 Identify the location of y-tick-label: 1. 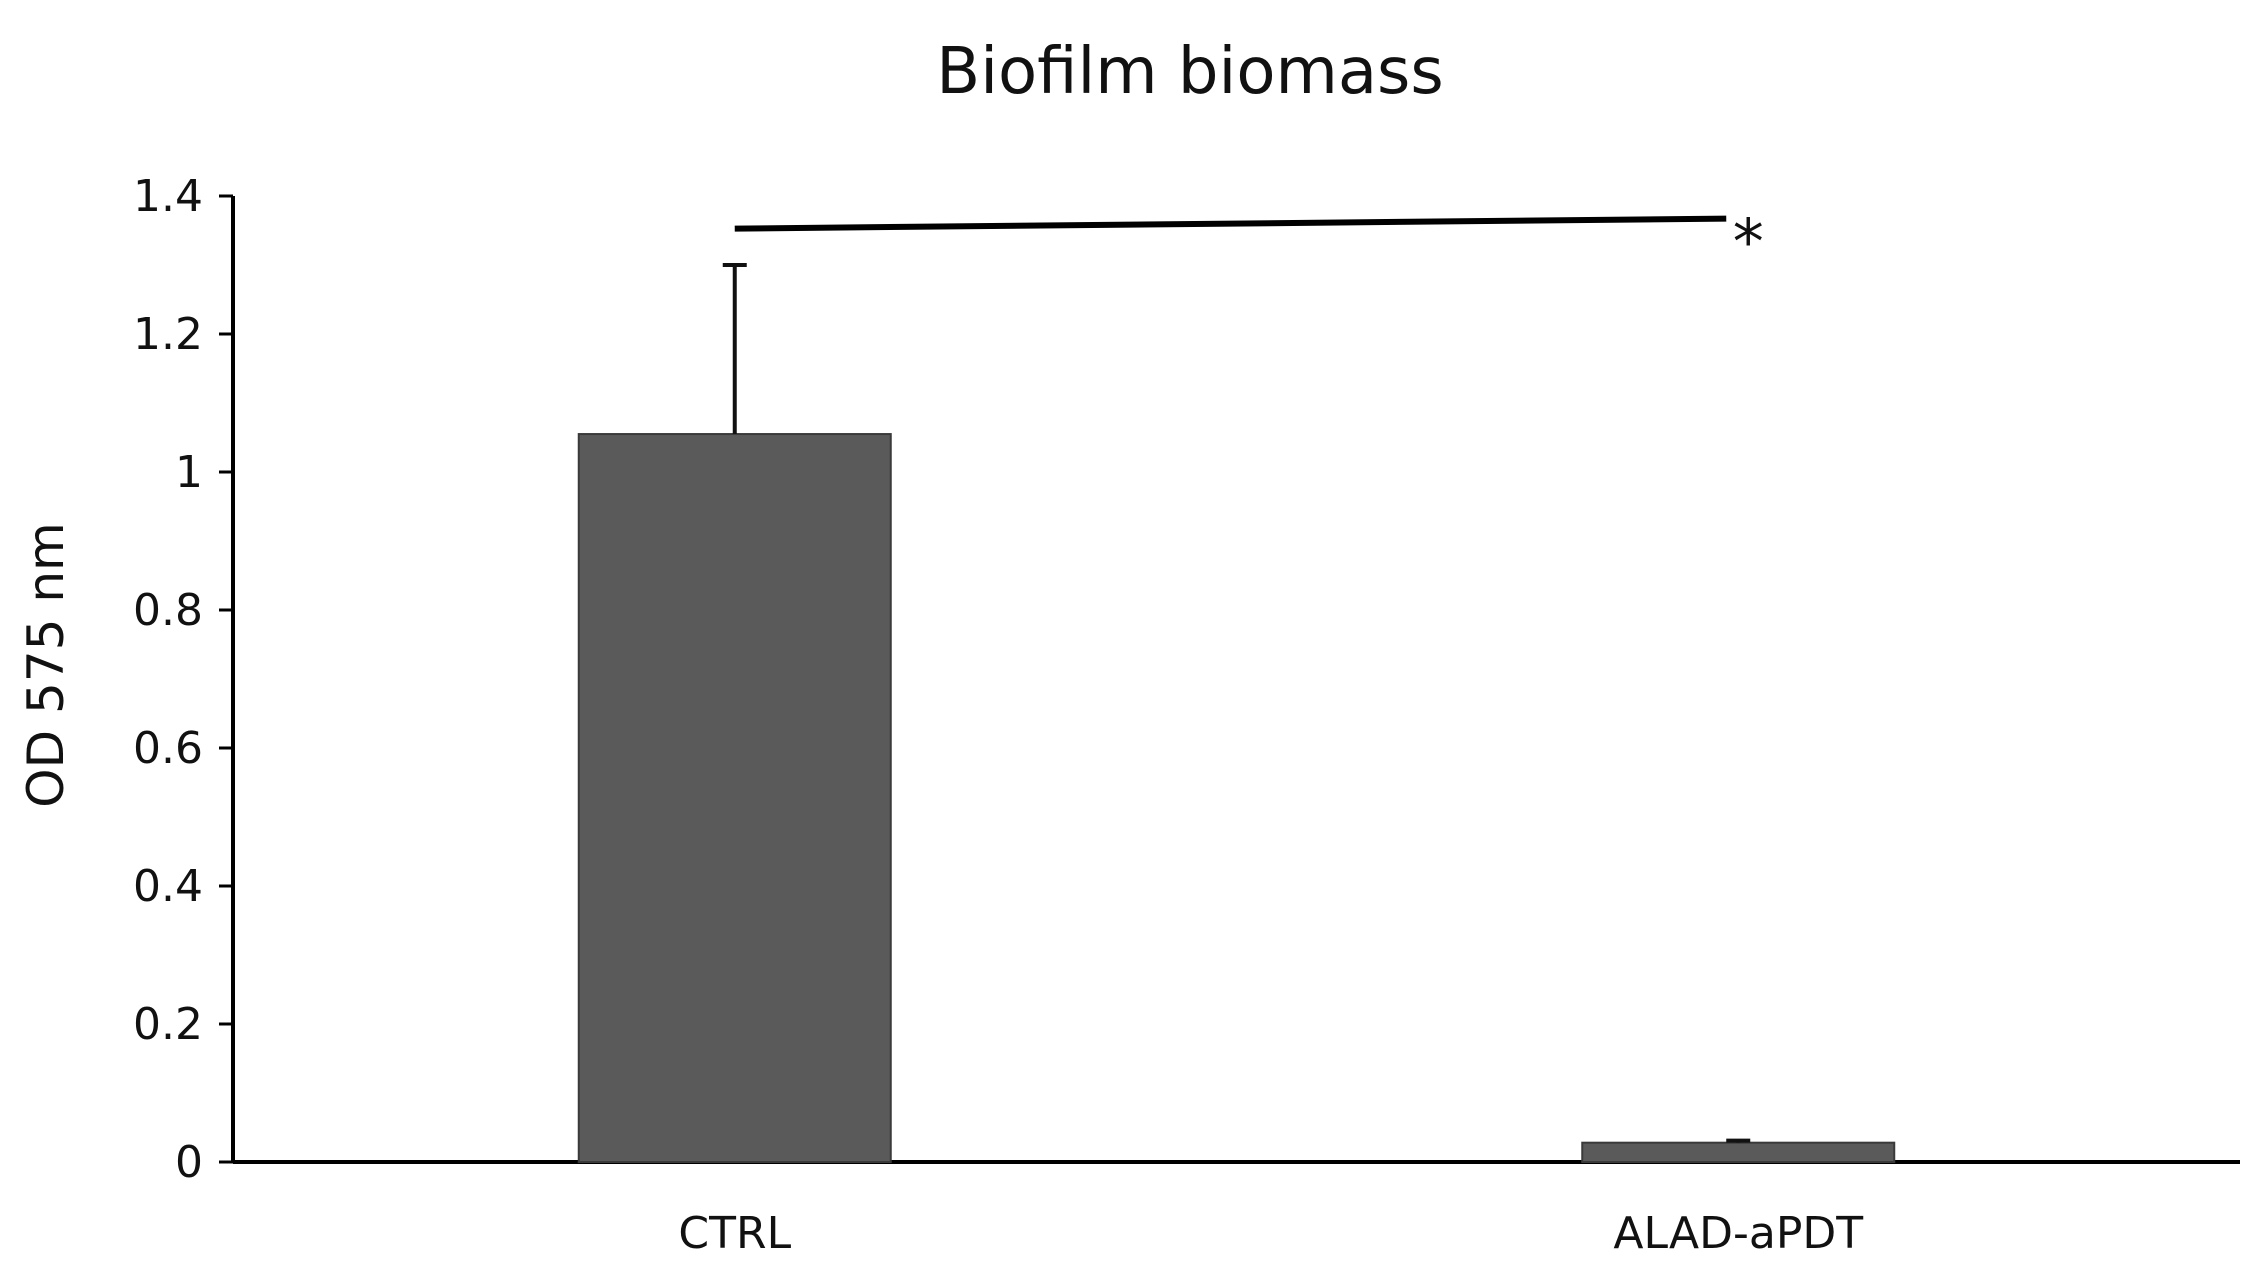
(189, 472).